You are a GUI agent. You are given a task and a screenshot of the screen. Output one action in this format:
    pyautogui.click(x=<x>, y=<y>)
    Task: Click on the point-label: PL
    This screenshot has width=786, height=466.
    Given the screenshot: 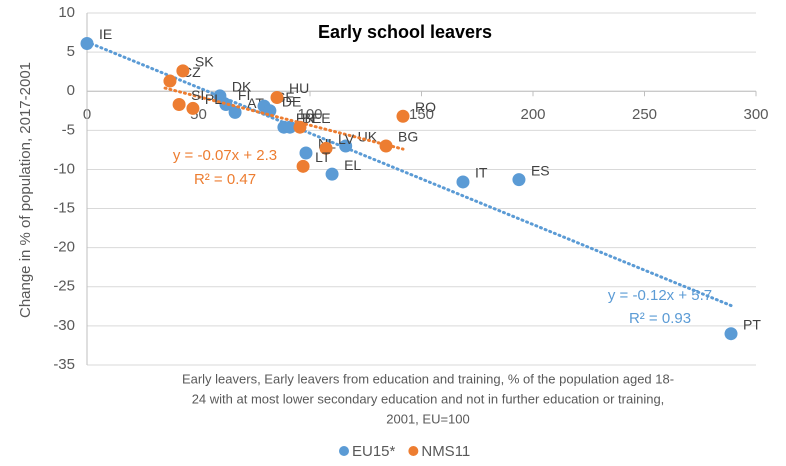 What is the action you would take?
    pyautogui.click(x=213, y=99)
    